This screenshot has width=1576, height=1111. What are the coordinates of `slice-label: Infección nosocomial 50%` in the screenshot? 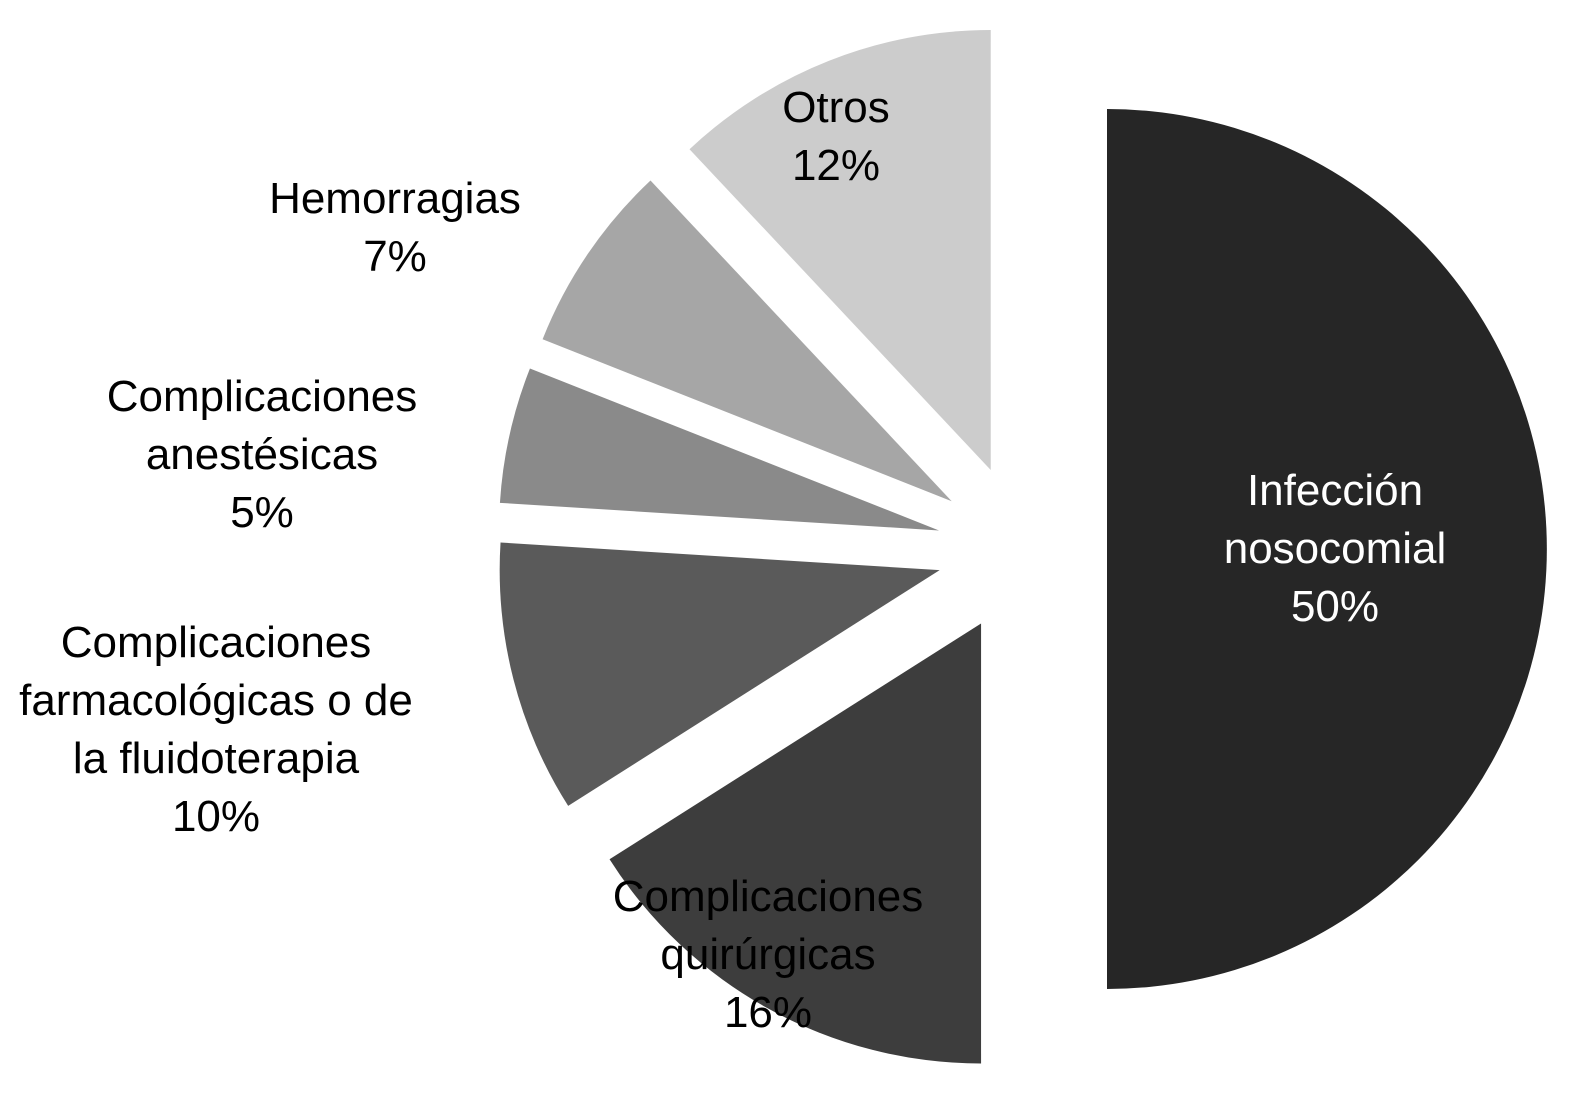 It's located at (1335, 549).